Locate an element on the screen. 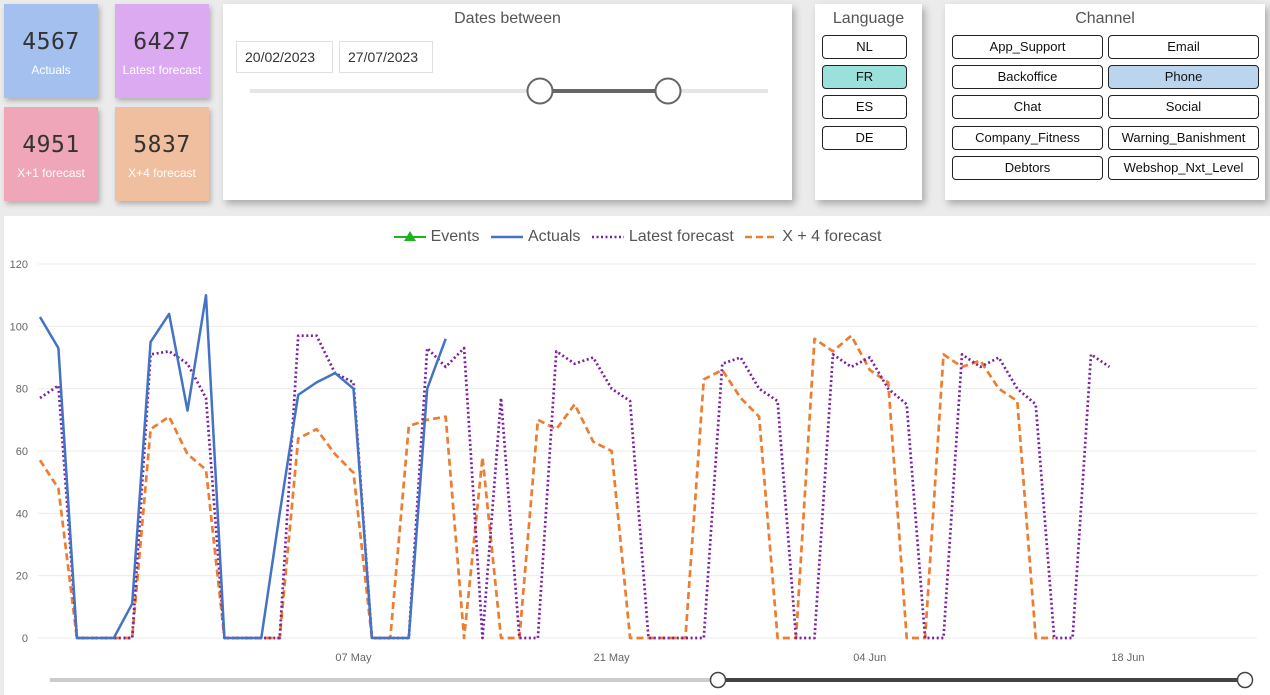 Image resolution: width=1270 pixels, height=695 pixels. y-tick-label: 120 is located at coordinates (19, 265).